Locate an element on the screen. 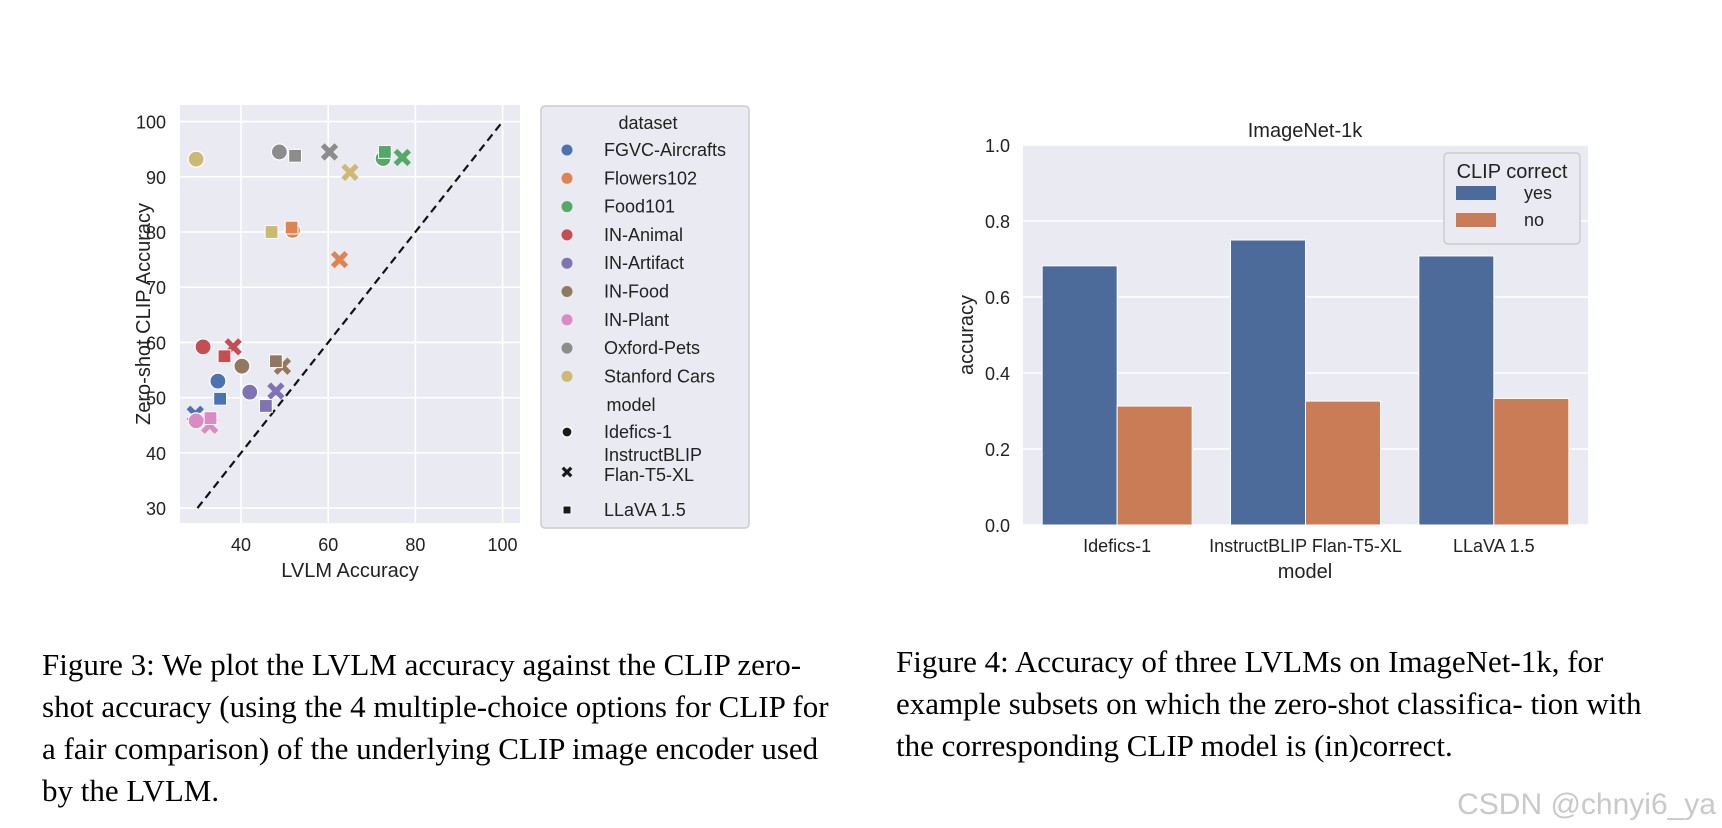 The image size is (1722, 828). bar-y-tick-label: 0.4 is located at coordinates (997, 374).